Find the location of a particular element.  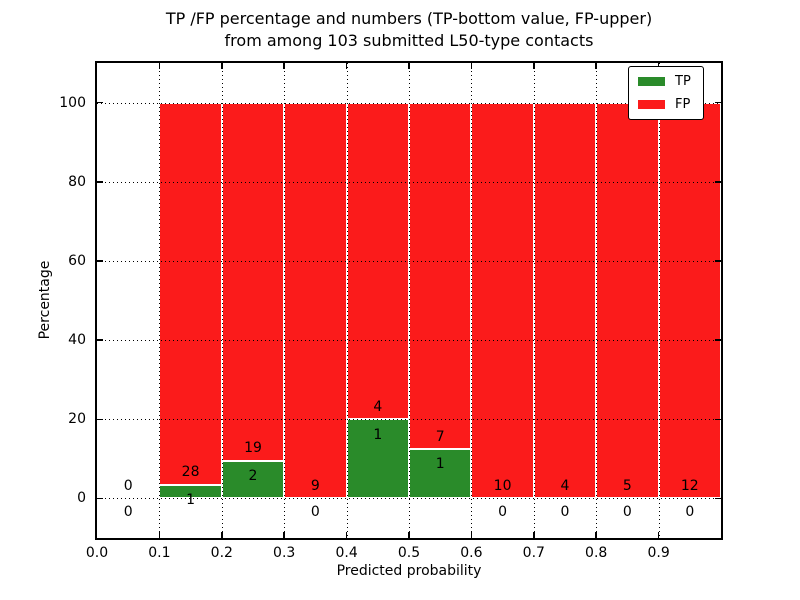

y-tick-label: 100 is located at coordinates (72, 102).